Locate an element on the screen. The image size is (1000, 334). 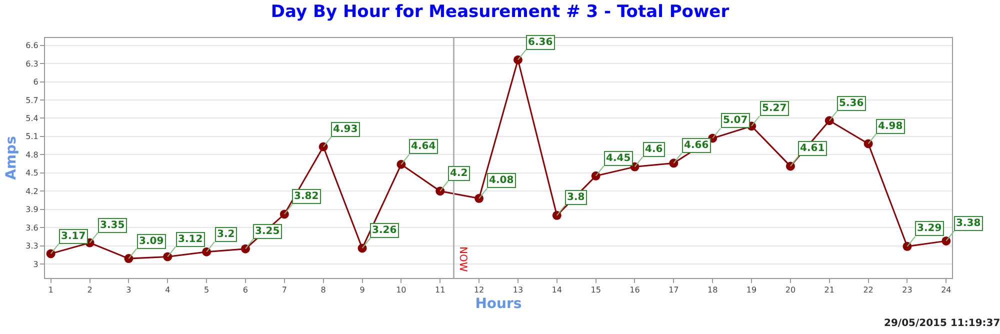
y-tick-label: 6 is located at coordinates (35, 82).